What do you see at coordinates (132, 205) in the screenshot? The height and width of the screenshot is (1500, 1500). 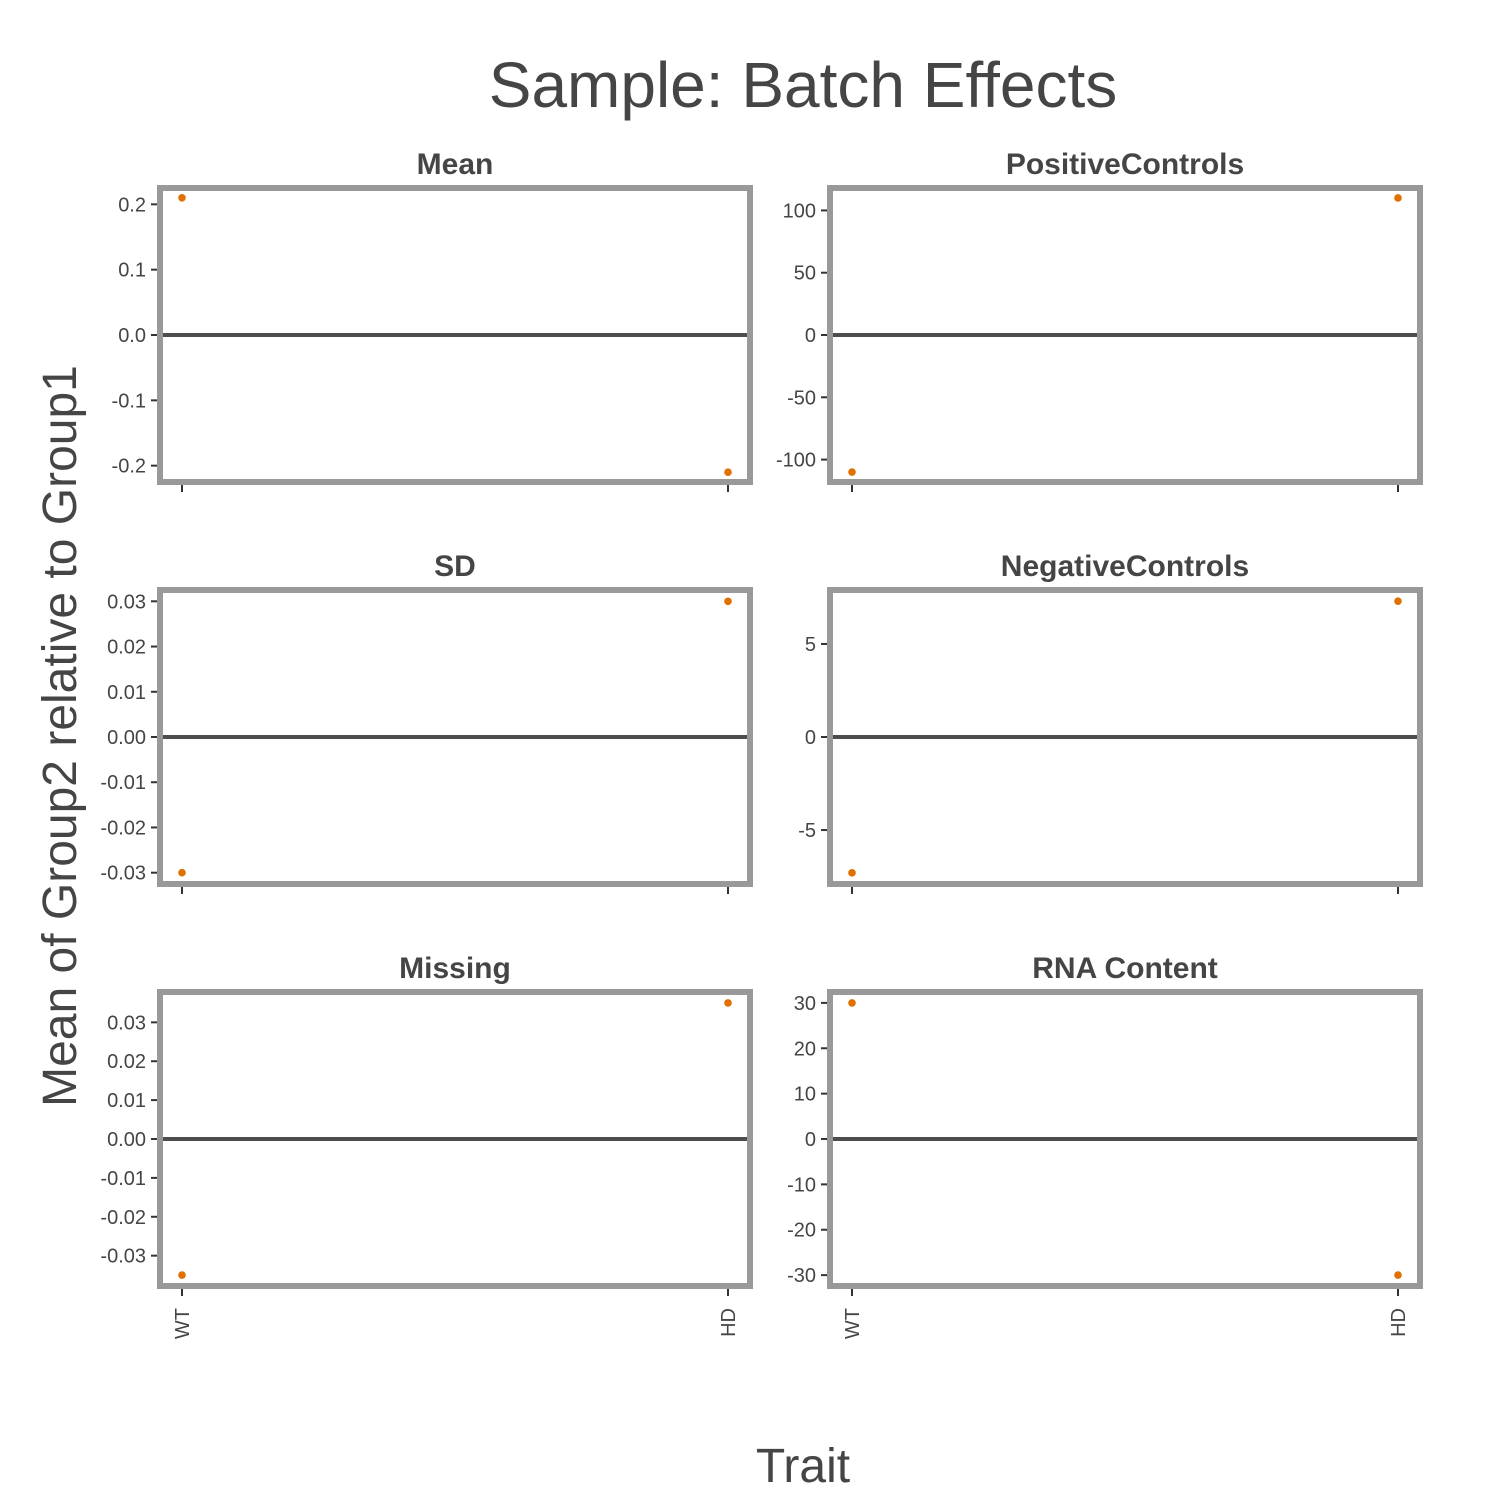 I see `y-tick-label: 0.2` at bounding box center [132, 205].